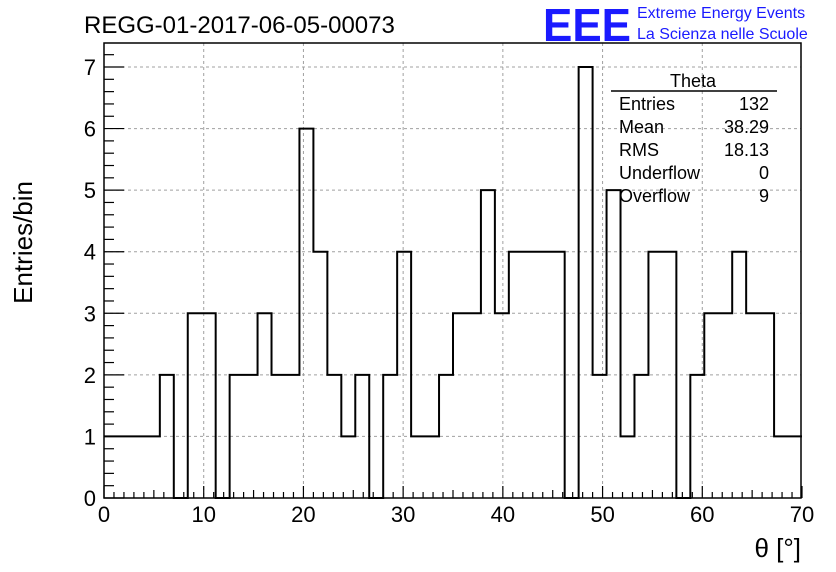 The width and height of the screenshot is (836, 572). I want to click on stats-row-value: 9, so click(764, 196).